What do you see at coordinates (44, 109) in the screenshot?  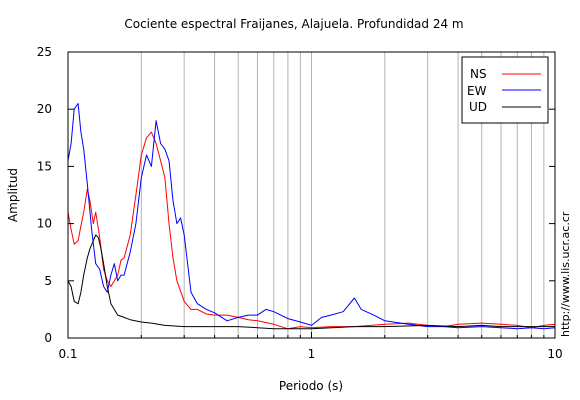 I see `y-tick-label: 20` at bounding box center [44, 109].